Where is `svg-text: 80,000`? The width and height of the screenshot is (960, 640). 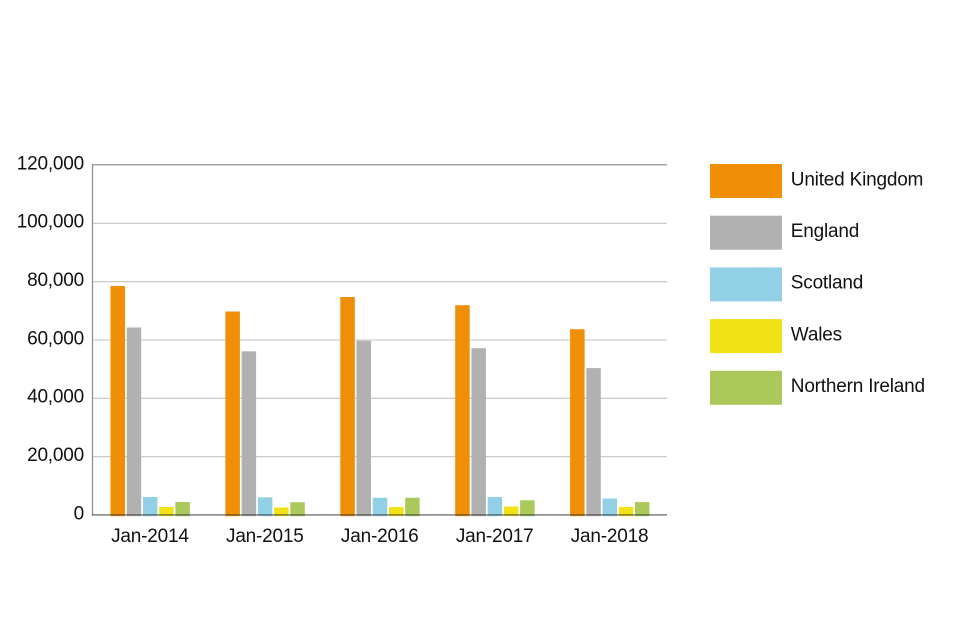 svg-text: 80,000 is located at coordinates (55, 280).